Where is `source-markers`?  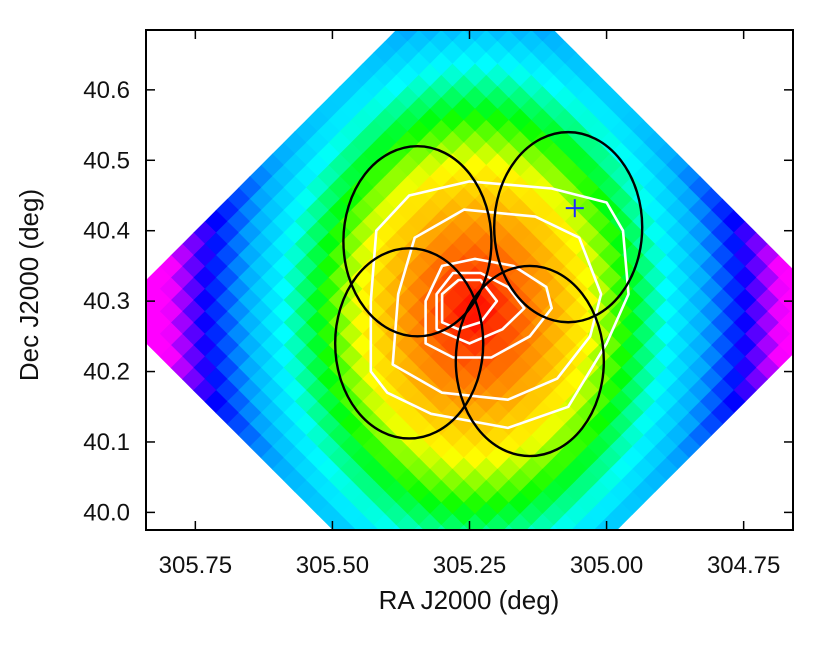
source-markers is located at coordinates (574, 208).